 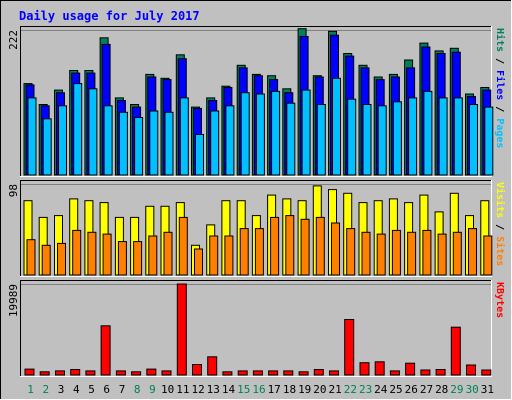 What do you see at coordinates (106, 389) in the screenshot?
I see `x-tick-label-day-6: 6` at bounding box center [106, 389].